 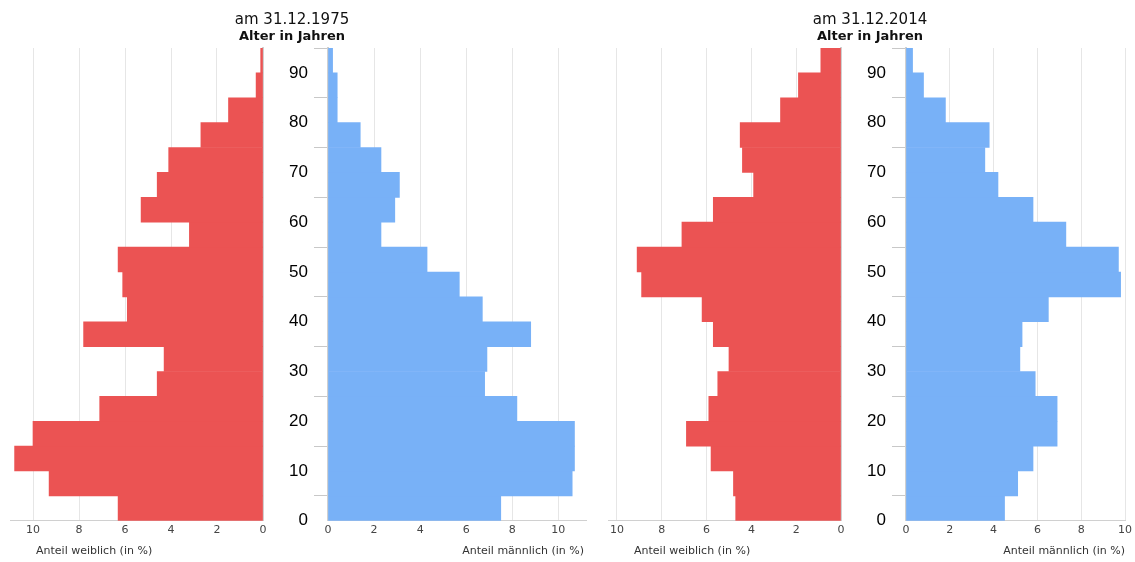 I want to click on chart-title: am 31.12.1975, so click(x=292, y=19).